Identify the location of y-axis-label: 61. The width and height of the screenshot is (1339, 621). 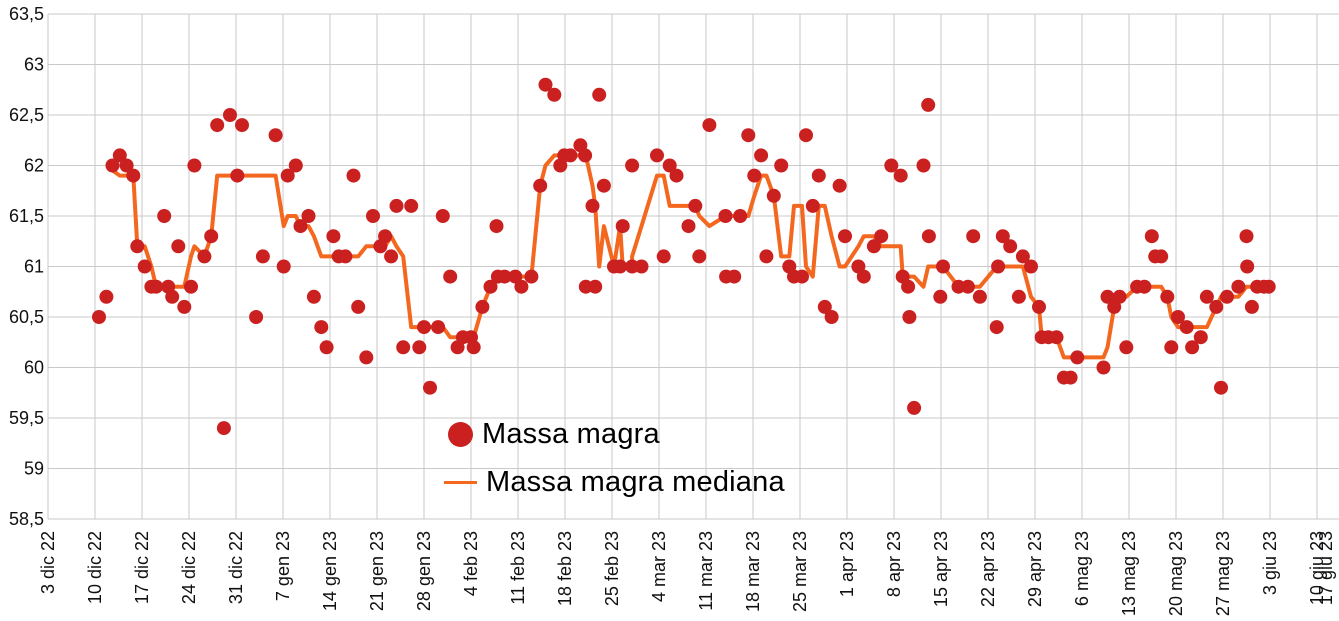
(34, 267).